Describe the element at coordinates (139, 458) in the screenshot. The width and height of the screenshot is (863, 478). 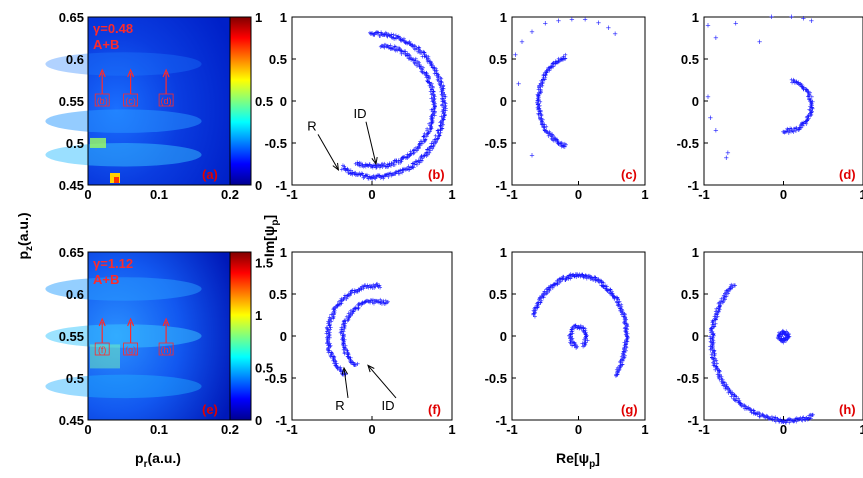
I see `pr-symbol: p` at that location.